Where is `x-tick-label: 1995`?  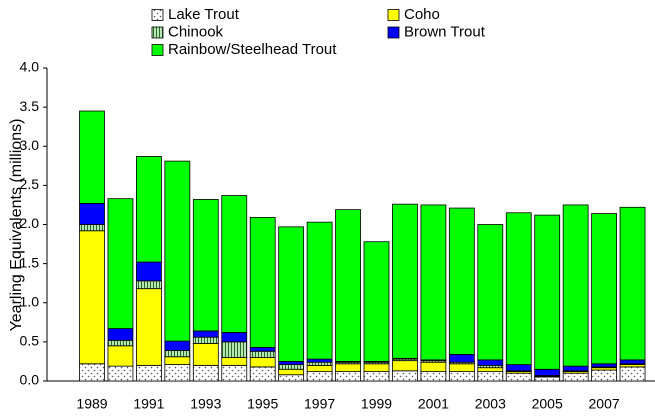 x-tick-label: 1995 is located at coordinates (262, 404).